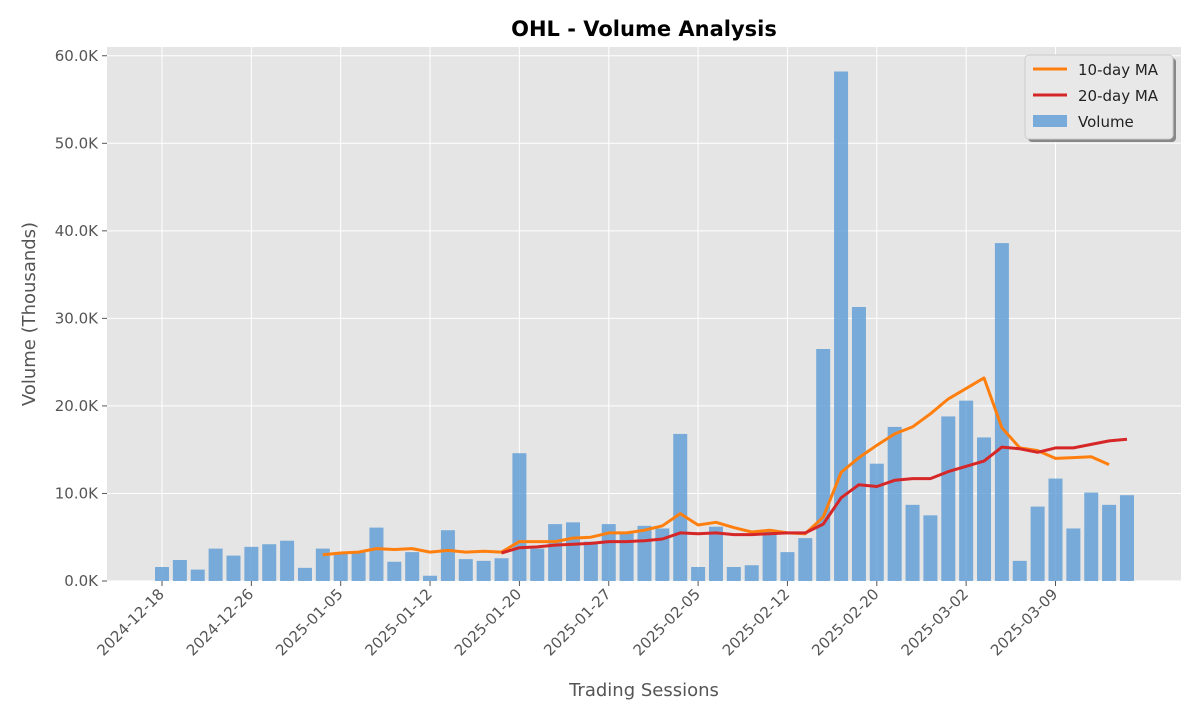 This screenshot has width=1200, height=720. I want to click on chart-title: OHL - Volume Analysis, so click(644, 29).